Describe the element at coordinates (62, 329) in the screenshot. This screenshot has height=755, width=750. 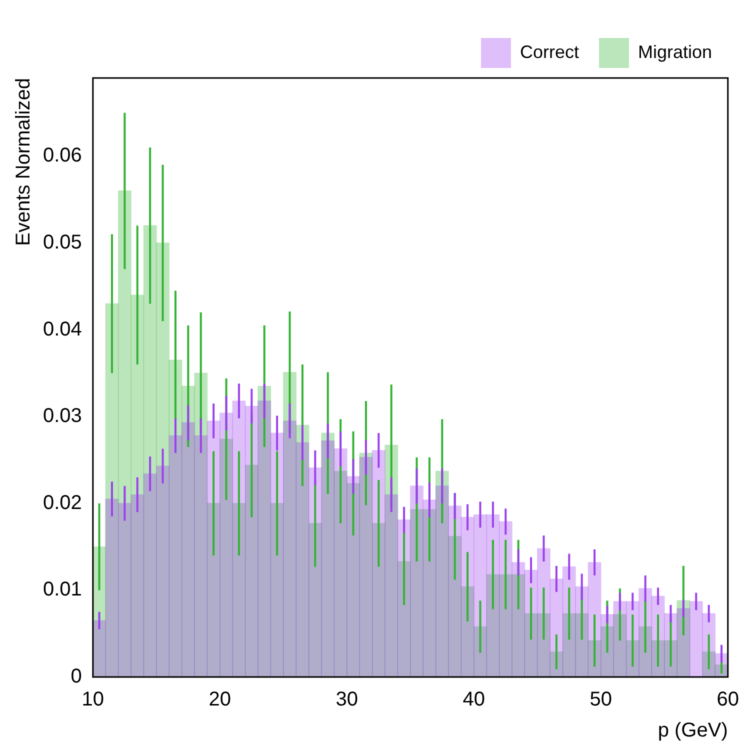
I see `y-tick-label: 0.04` at that location.